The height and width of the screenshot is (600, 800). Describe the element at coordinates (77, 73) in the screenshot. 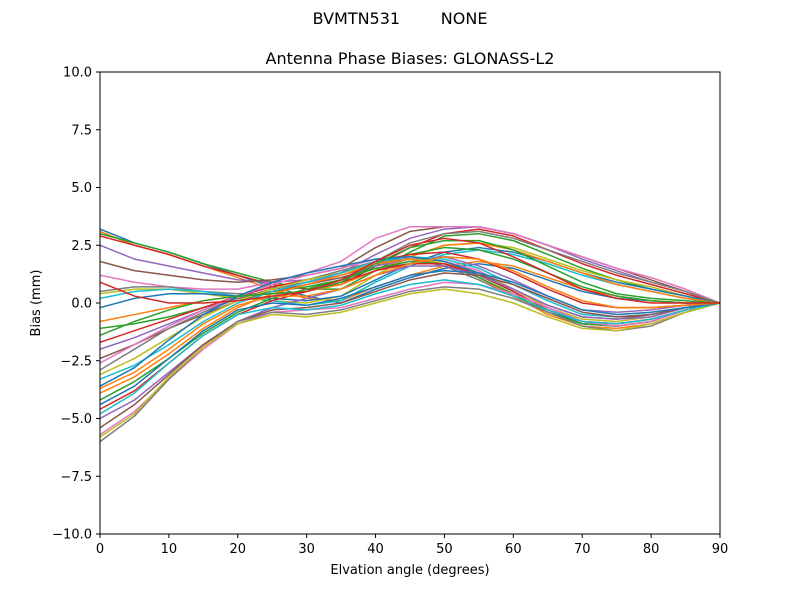

I see `y-tick-label: 10.0` at that location.